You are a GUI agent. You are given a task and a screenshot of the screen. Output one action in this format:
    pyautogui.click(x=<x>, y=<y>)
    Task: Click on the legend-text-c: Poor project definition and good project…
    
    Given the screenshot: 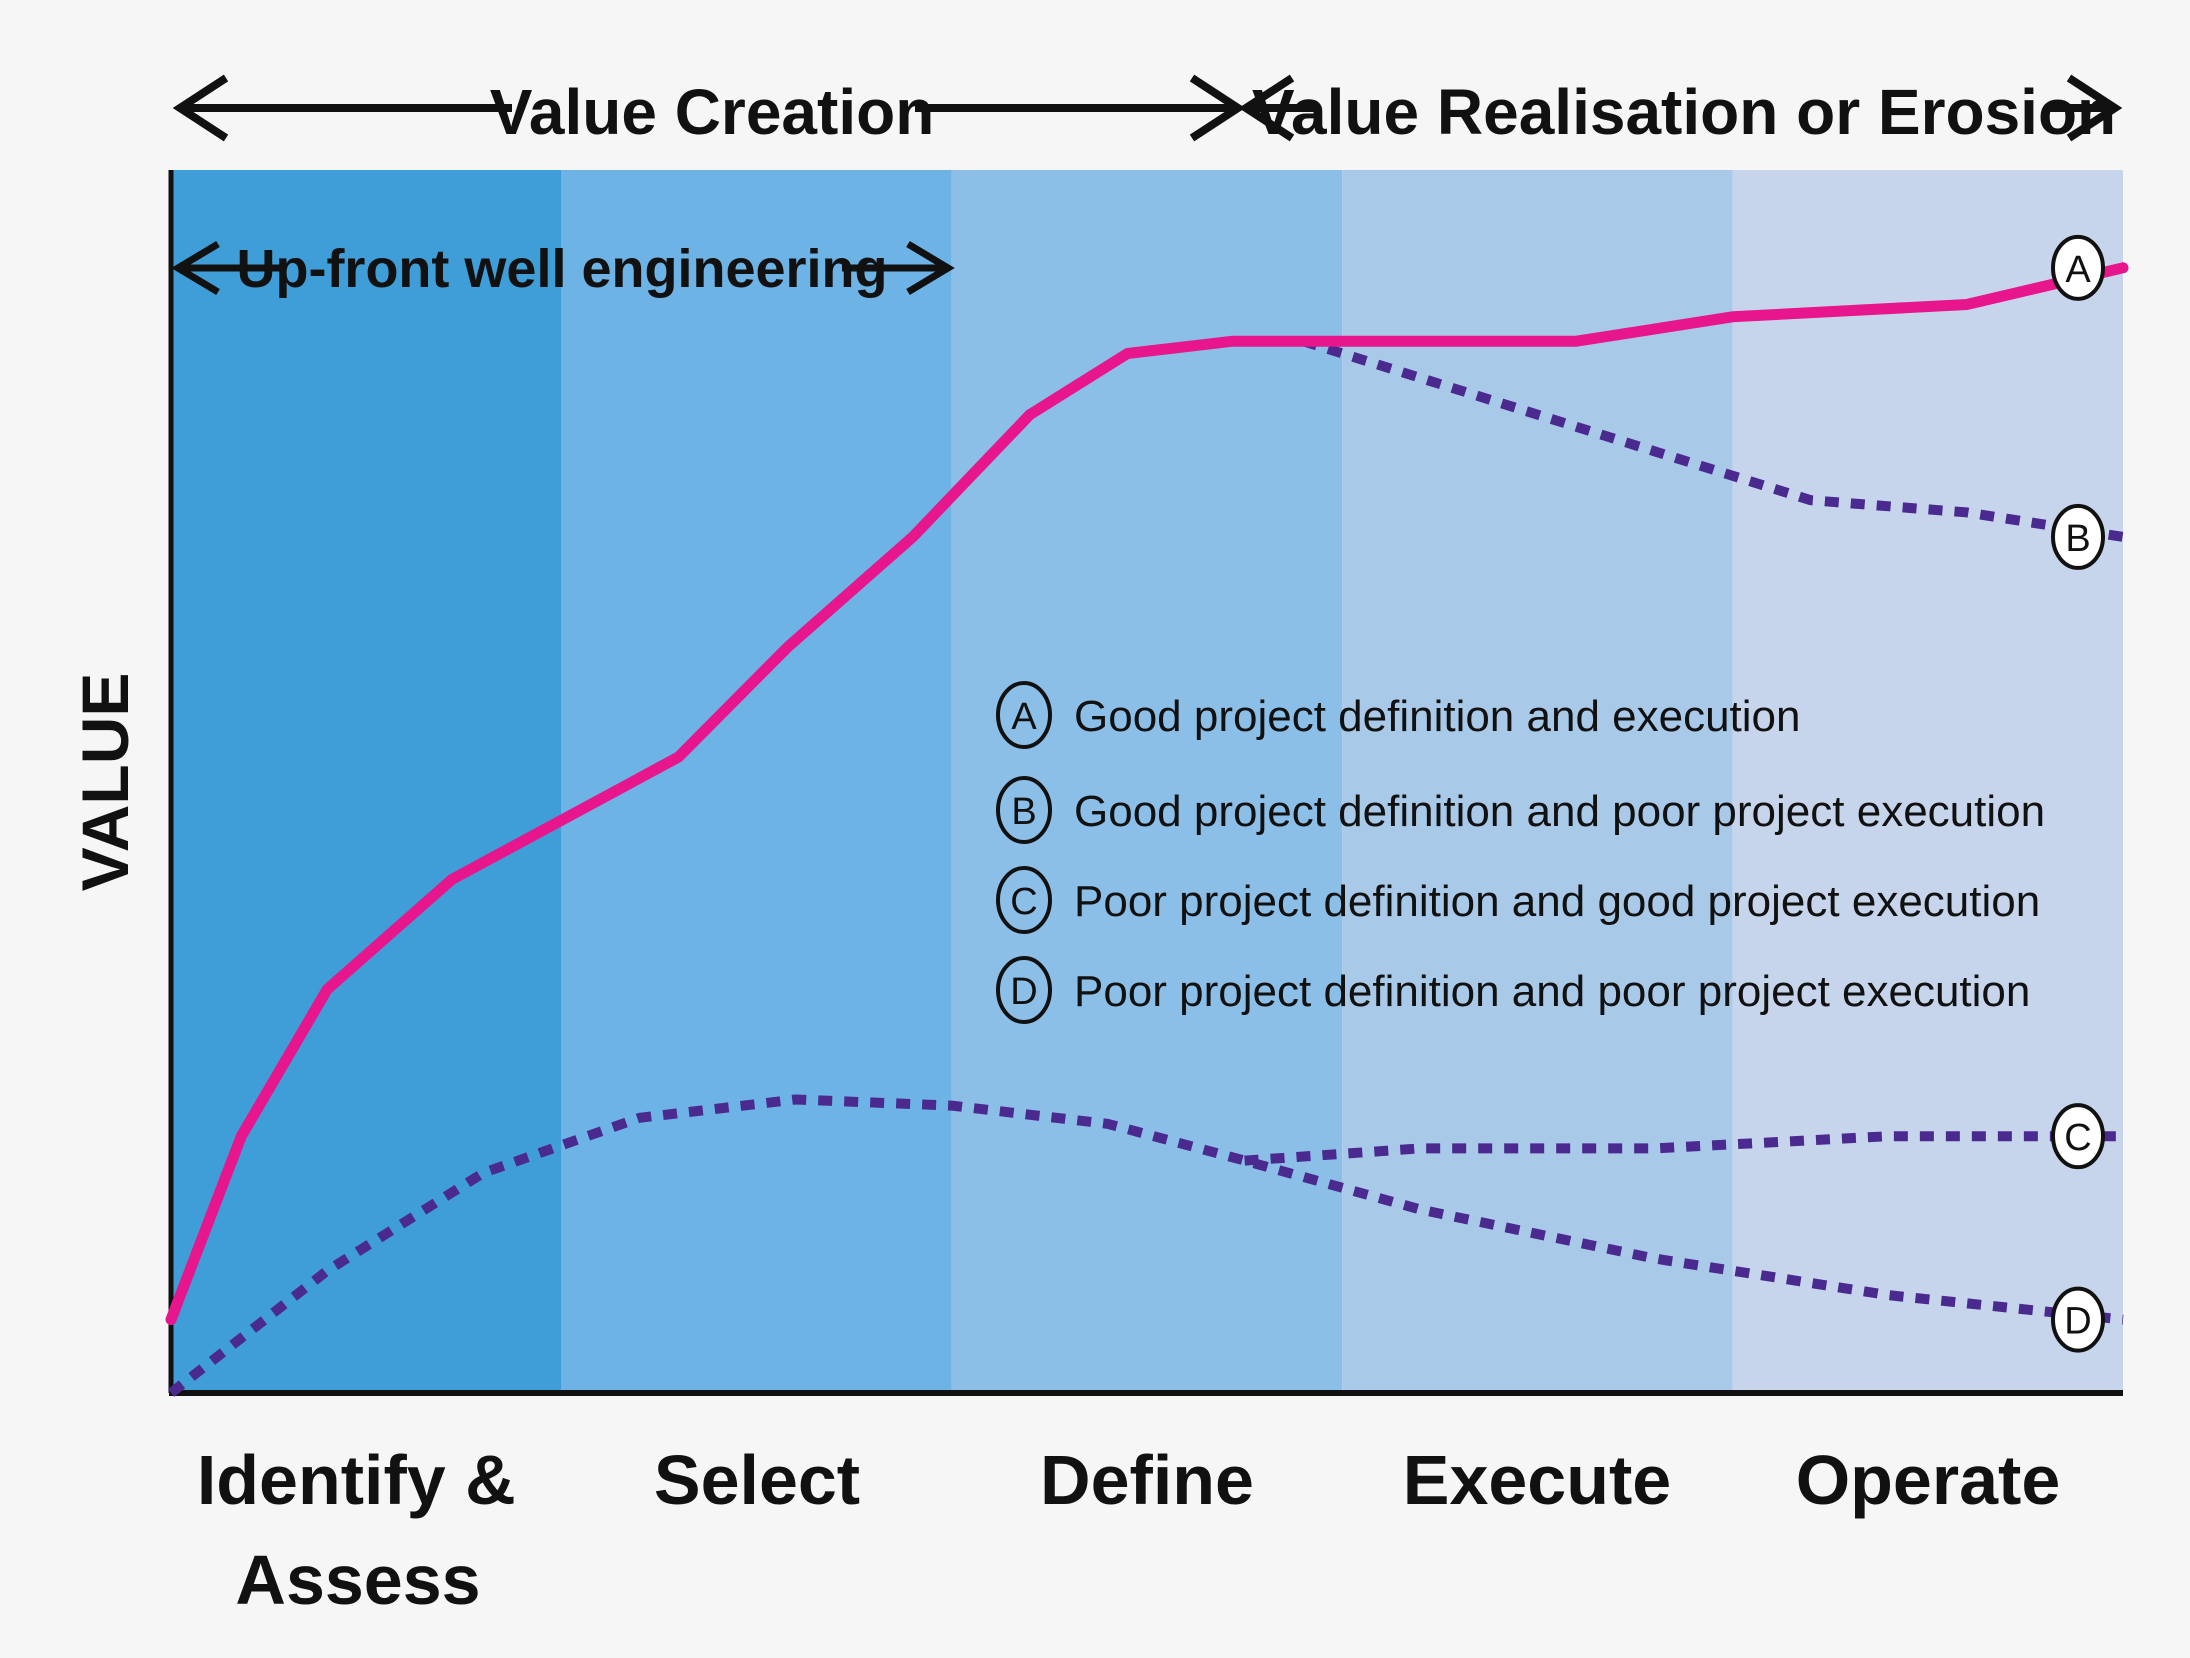 What is the action you would take?
    pyautogui.click(x=1557, y=901)
    